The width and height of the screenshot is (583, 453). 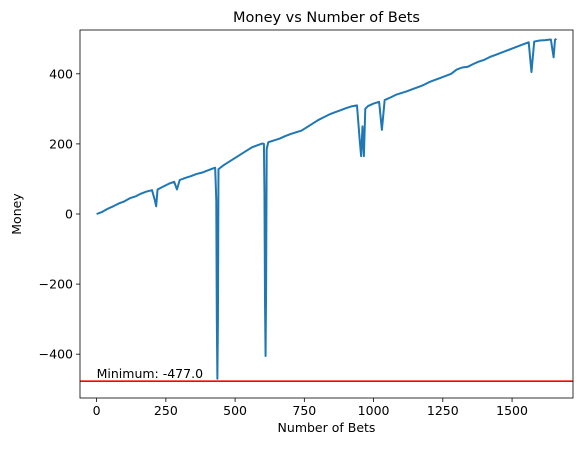 What do you see at coordinates (443, 410) in the screenshot?
I see `x-tick-label: 1250` at bounding box center [443, 410].